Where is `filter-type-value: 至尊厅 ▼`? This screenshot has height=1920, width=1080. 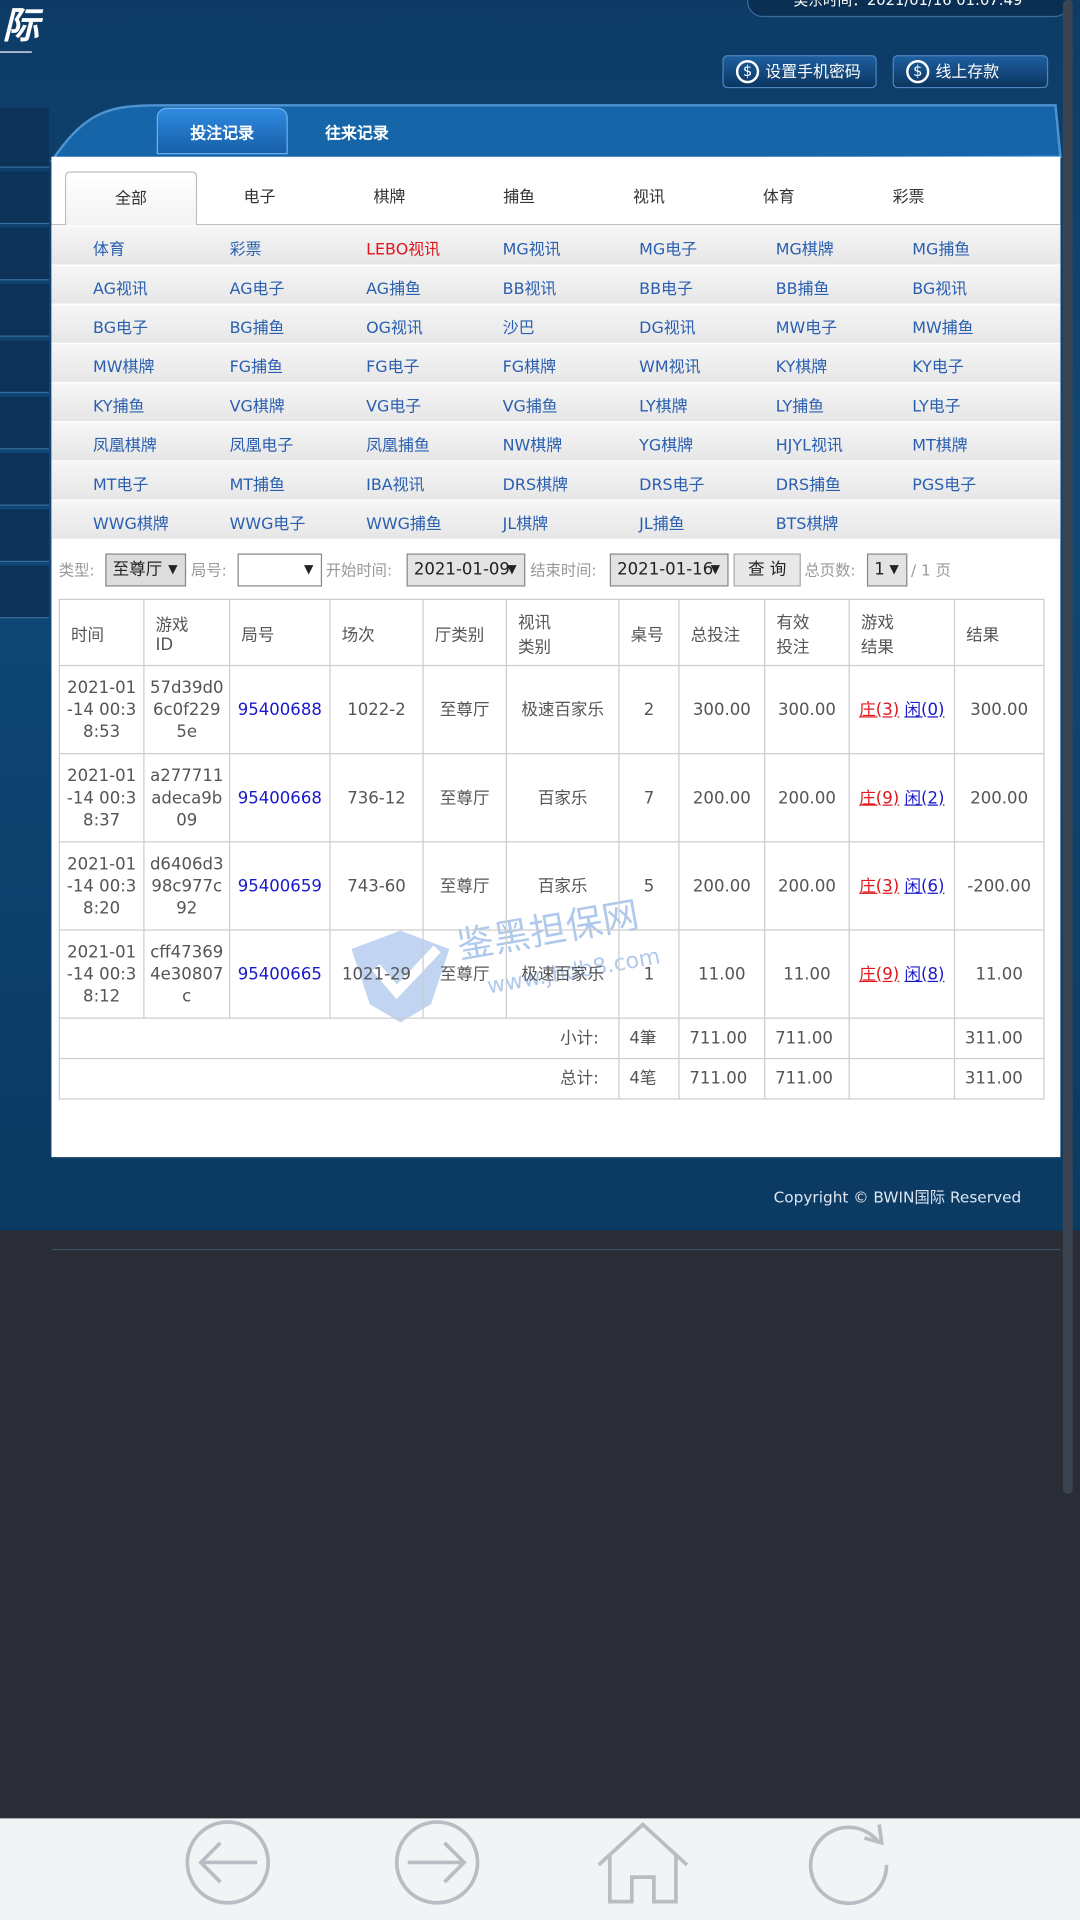
filter-type-value: 至尊厅 ▼ is located at coordinates (146, 570).